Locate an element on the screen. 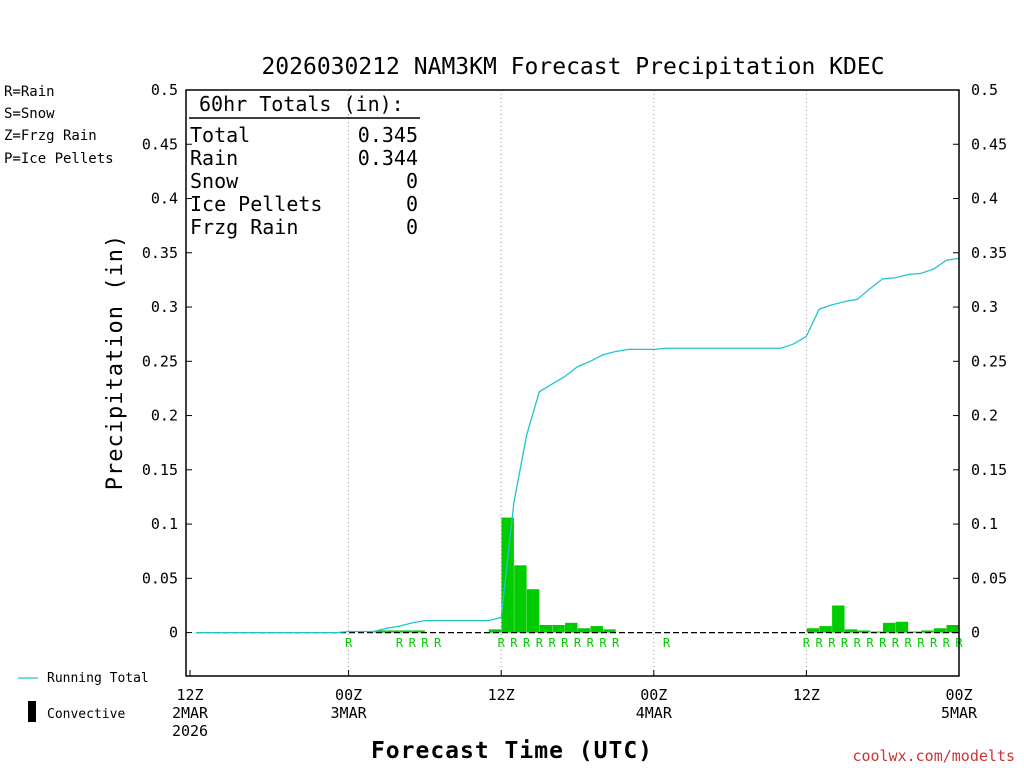 The height and width of the screenshot is (768, 1024). x-tick-label-5-0: 00Z is located at coordinates (958, 695).